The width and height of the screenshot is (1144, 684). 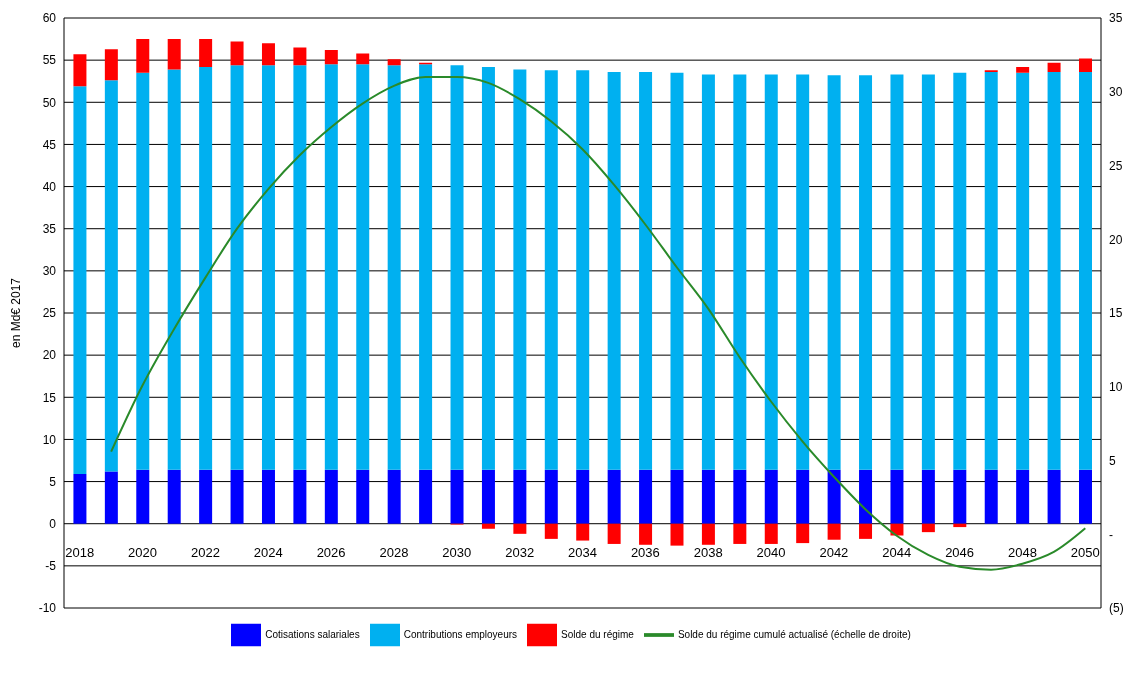 What do you see at coordinates (49, 144) in the screenshot?
I see `y-tick-label: 45` at bounding box center [49, 144].